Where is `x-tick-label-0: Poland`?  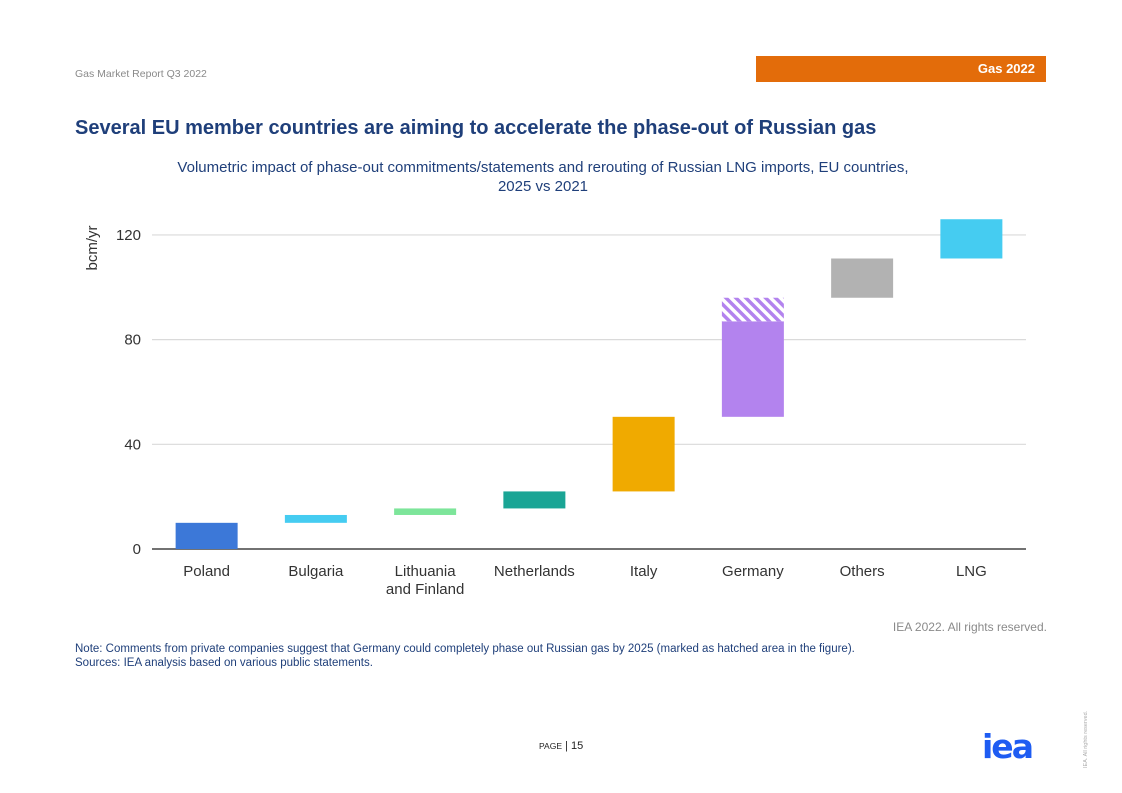 x-tick-label-0: Poland is located at coordinates (206, 571).